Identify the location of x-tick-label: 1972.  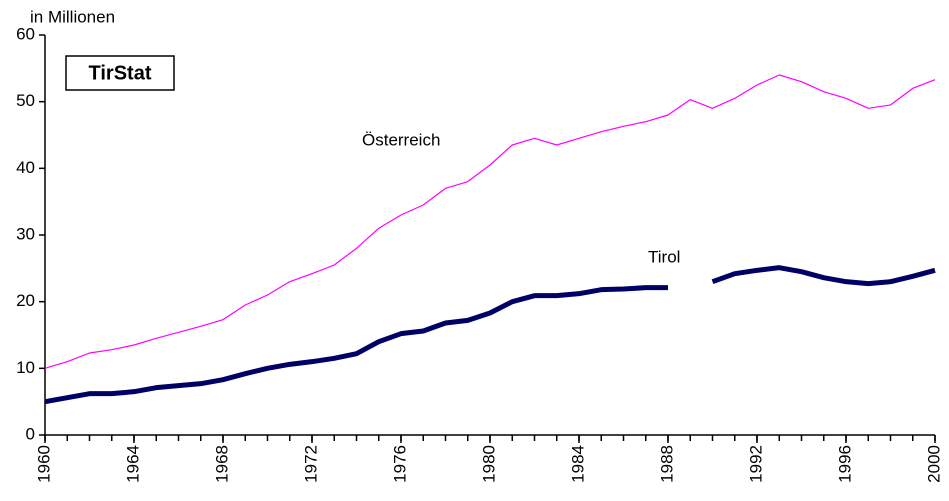
(310, 464).